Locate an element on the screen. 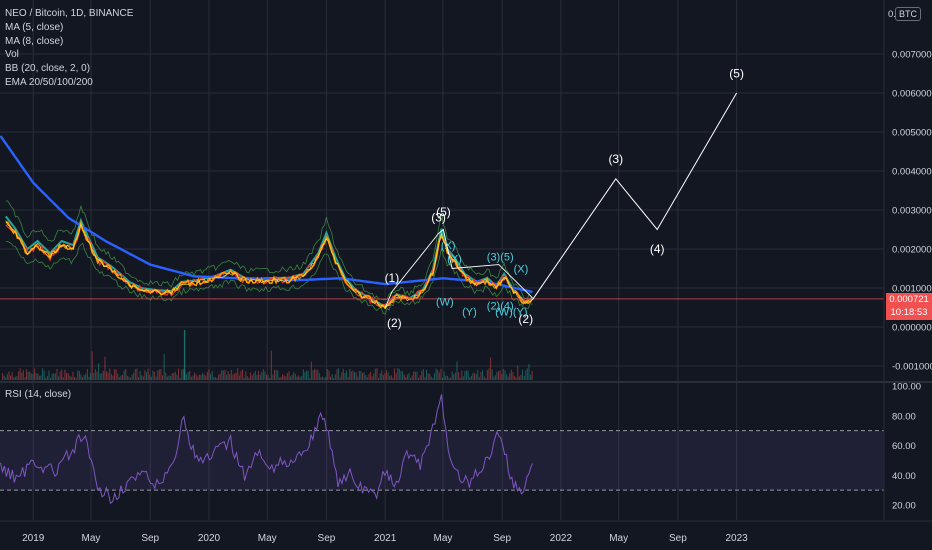 The width and height of the screenshot is (932, 550). x-tick-label: 2022 is located at coordinates (561, 538).